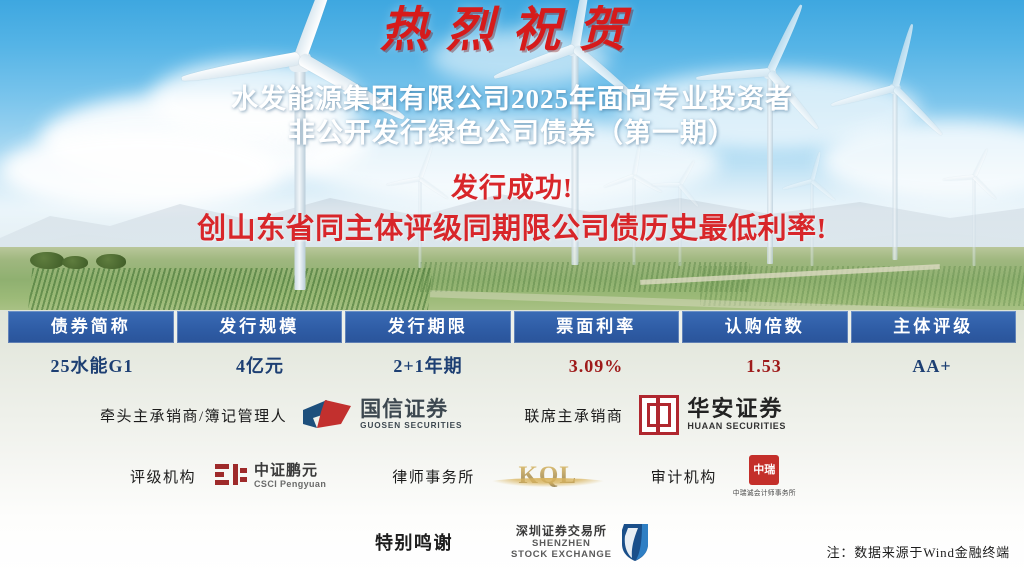  Describe the element at coordinates (735, 408) in the screenshot. I see `huaan-name-cn: 华安证券` at that location.